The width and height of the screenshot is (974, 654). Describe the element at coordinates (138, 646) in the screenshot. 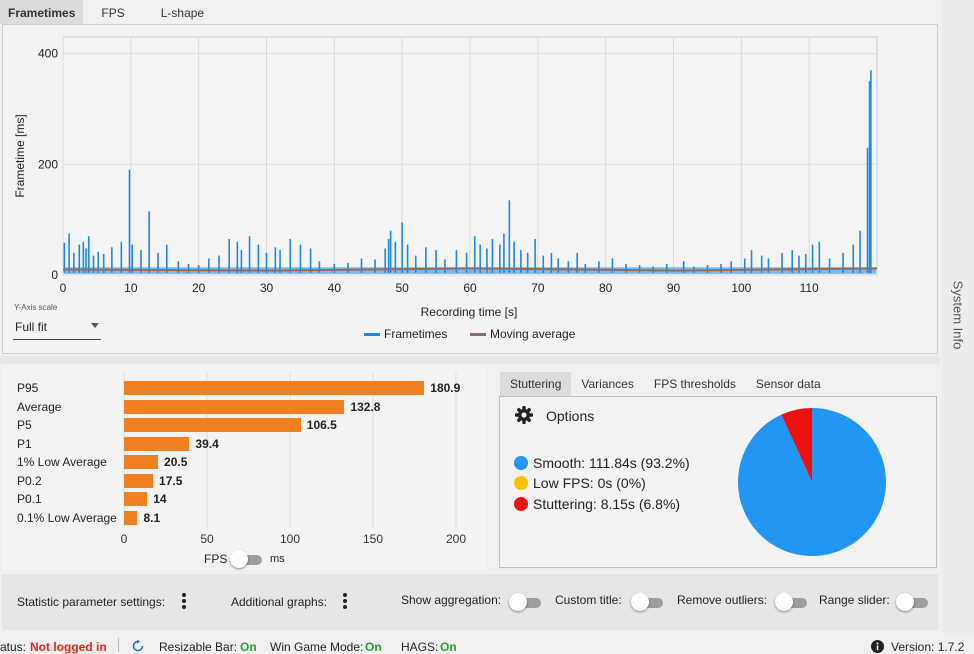

I see `refresh-icon` at that location.